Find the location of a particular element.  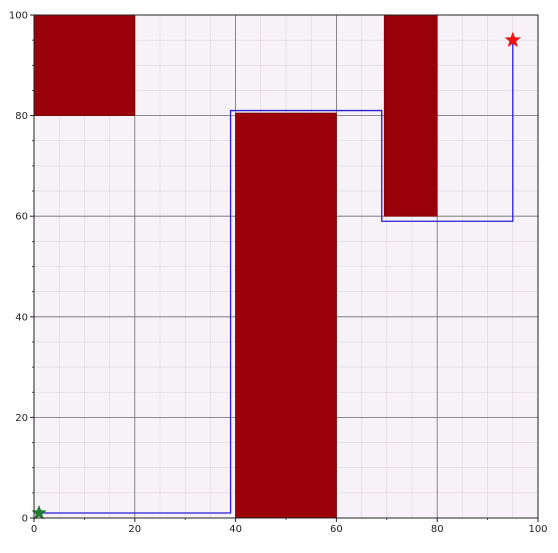

x-tick-label: 20 is located at coordinates (134, 529).